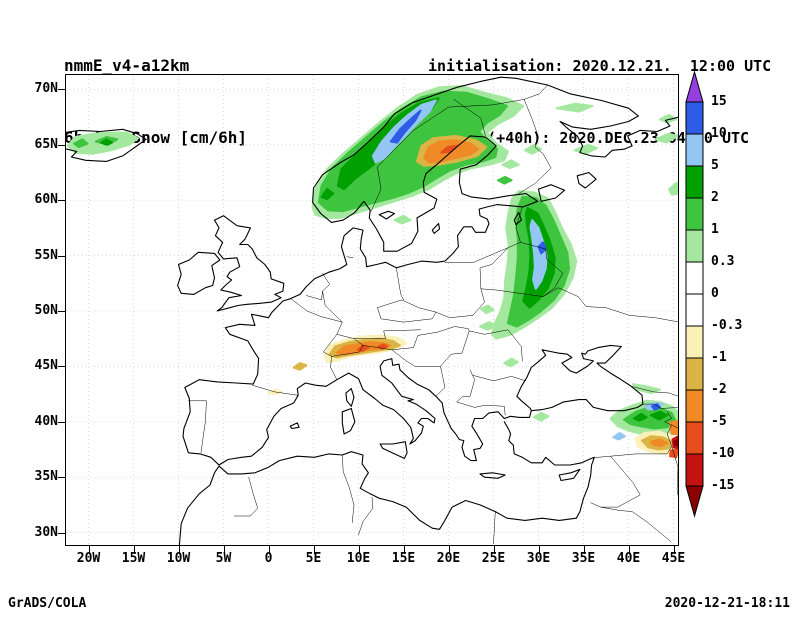  I want to click on lat-tick-label: 40N, so click(46, 421).